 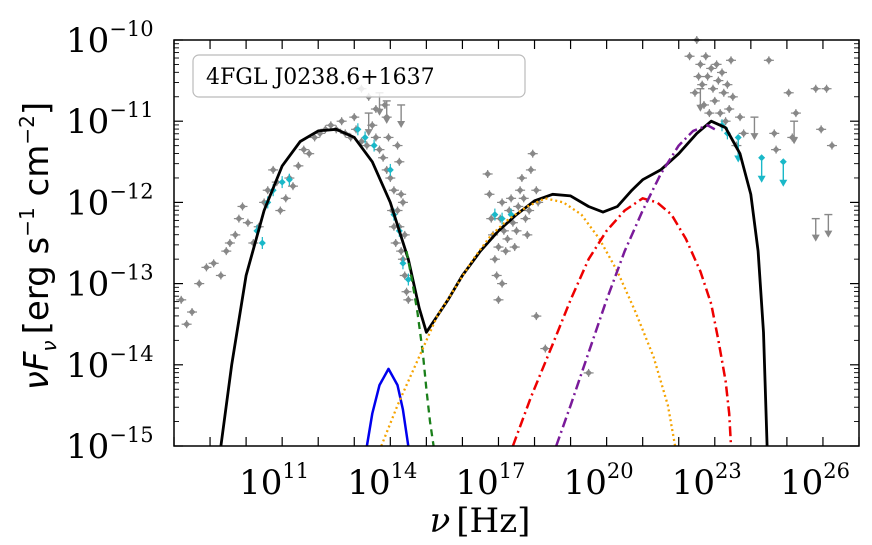 What do you see at coordinates (783, 183) in the screenshot?
I see `fermi-ul-arrow` at bounding box center [783, 183].